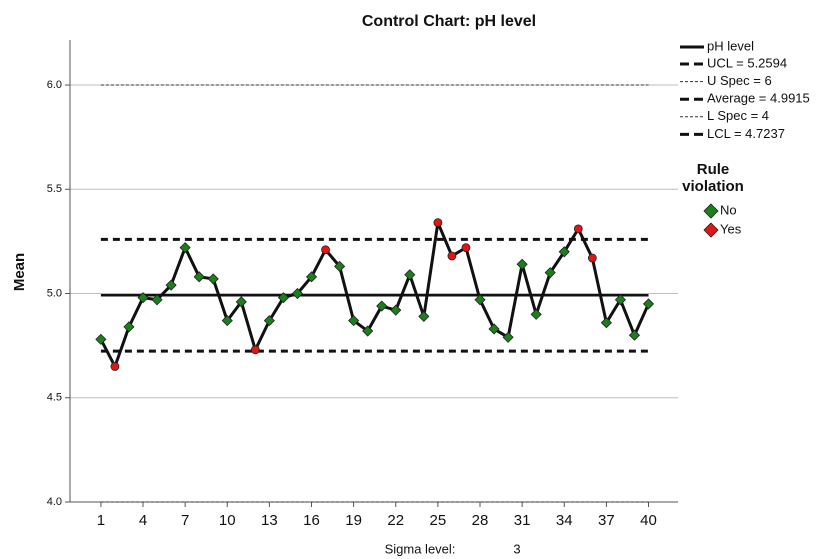  What do you see at coordinates (54, 293) in the screenshot?
I see `y-tick-label: 5.0` at bounding box center [54, 293].